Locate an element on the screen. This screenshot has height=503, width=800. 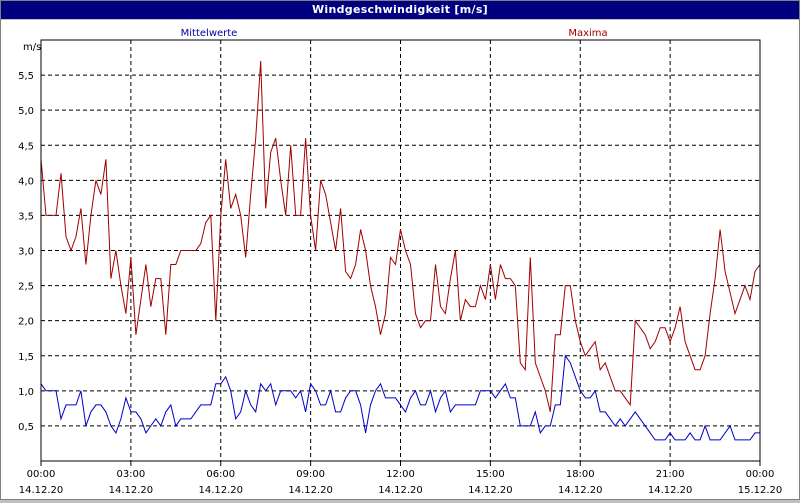
y-tick-label: 4,0 is located at coordinates (26, 181).